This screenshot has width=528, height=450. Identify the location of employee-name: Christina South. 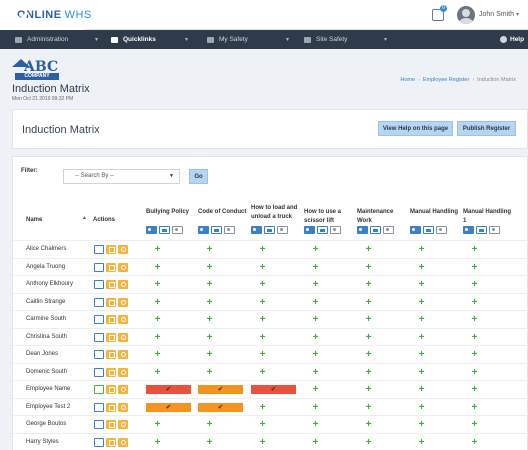
(47, 336).